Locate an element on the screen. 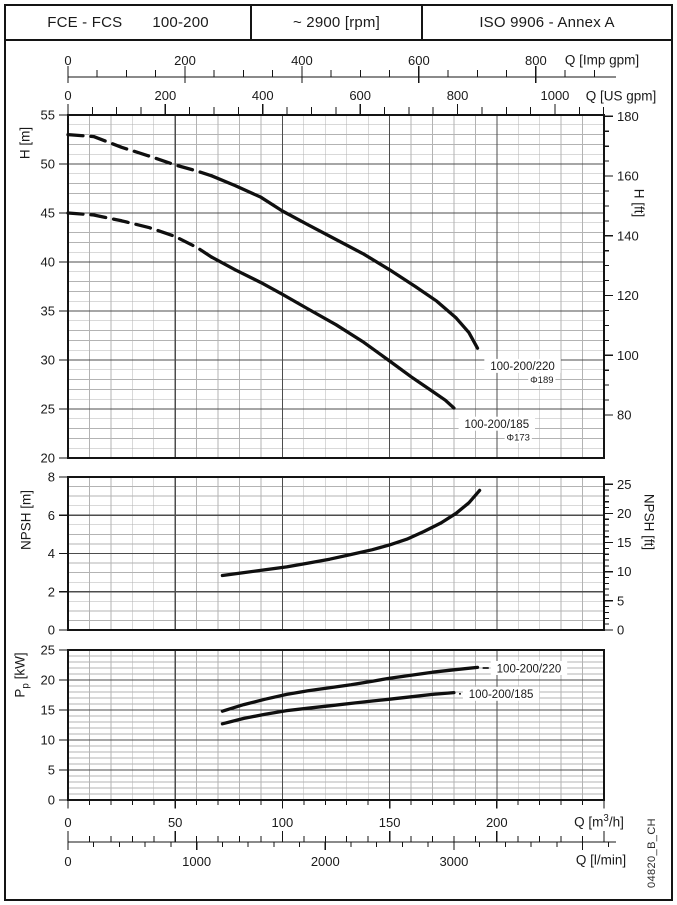  imp-tick-label: 800 is located at coordinates (536, 60).